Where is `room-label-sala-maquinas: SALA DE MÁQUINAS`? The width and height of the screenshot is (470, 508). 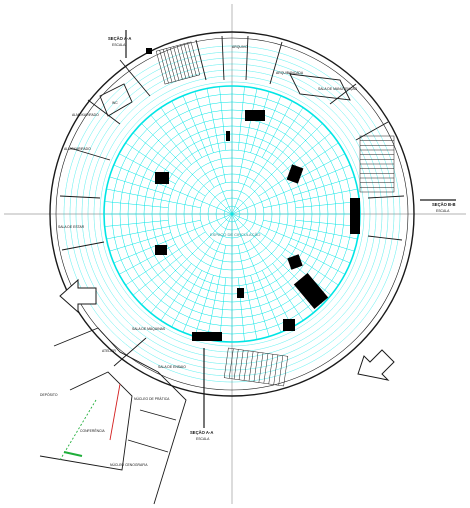
room-label-sala-maquinas: SALA DE MÁQUINAS is located at coordinates (149, 329).